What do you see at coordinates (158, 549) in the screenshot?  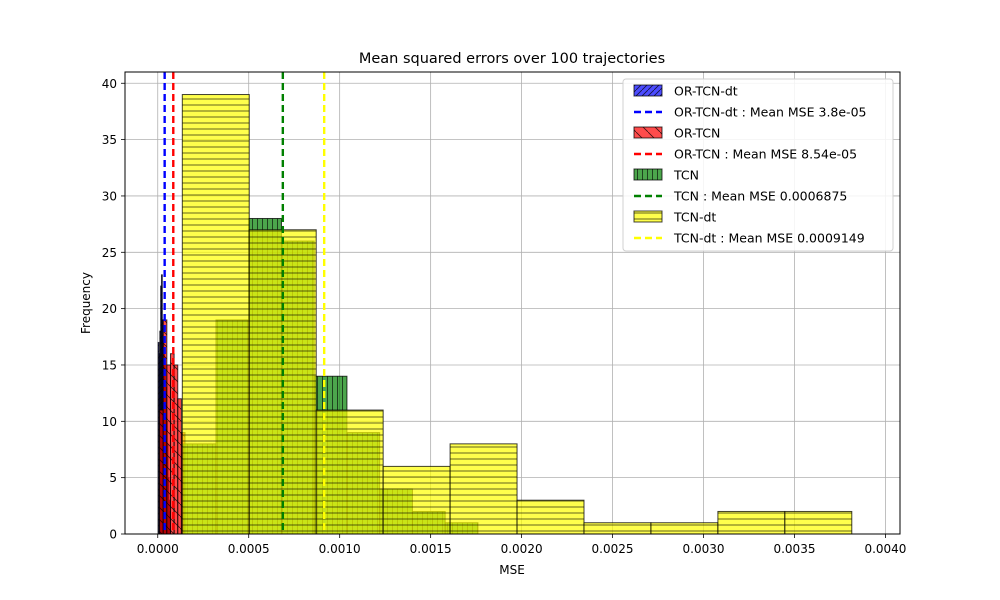 I see `x-tick-label: 0.0000` at bounding box center [158, 549].